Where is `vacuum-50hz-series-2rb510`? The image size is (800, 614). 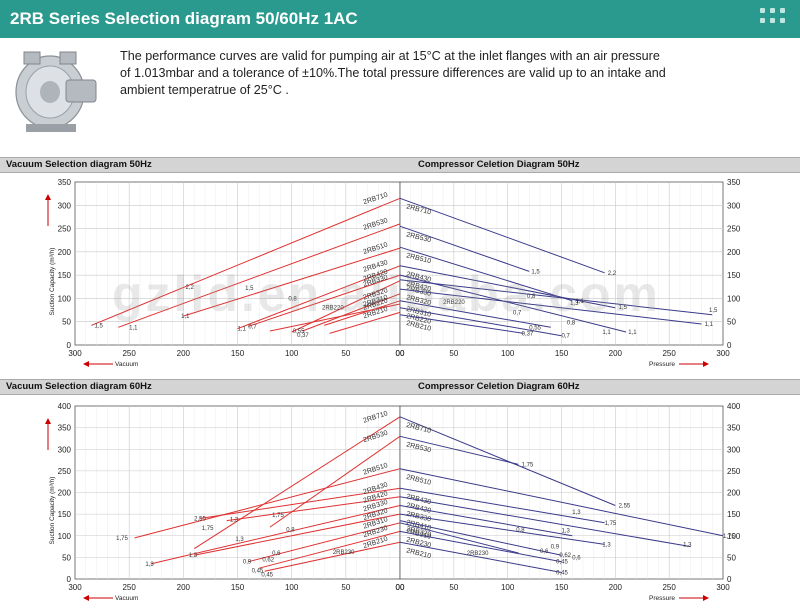
vacuum-50hz-series-2rb510 is located at coordinates (292, 282).